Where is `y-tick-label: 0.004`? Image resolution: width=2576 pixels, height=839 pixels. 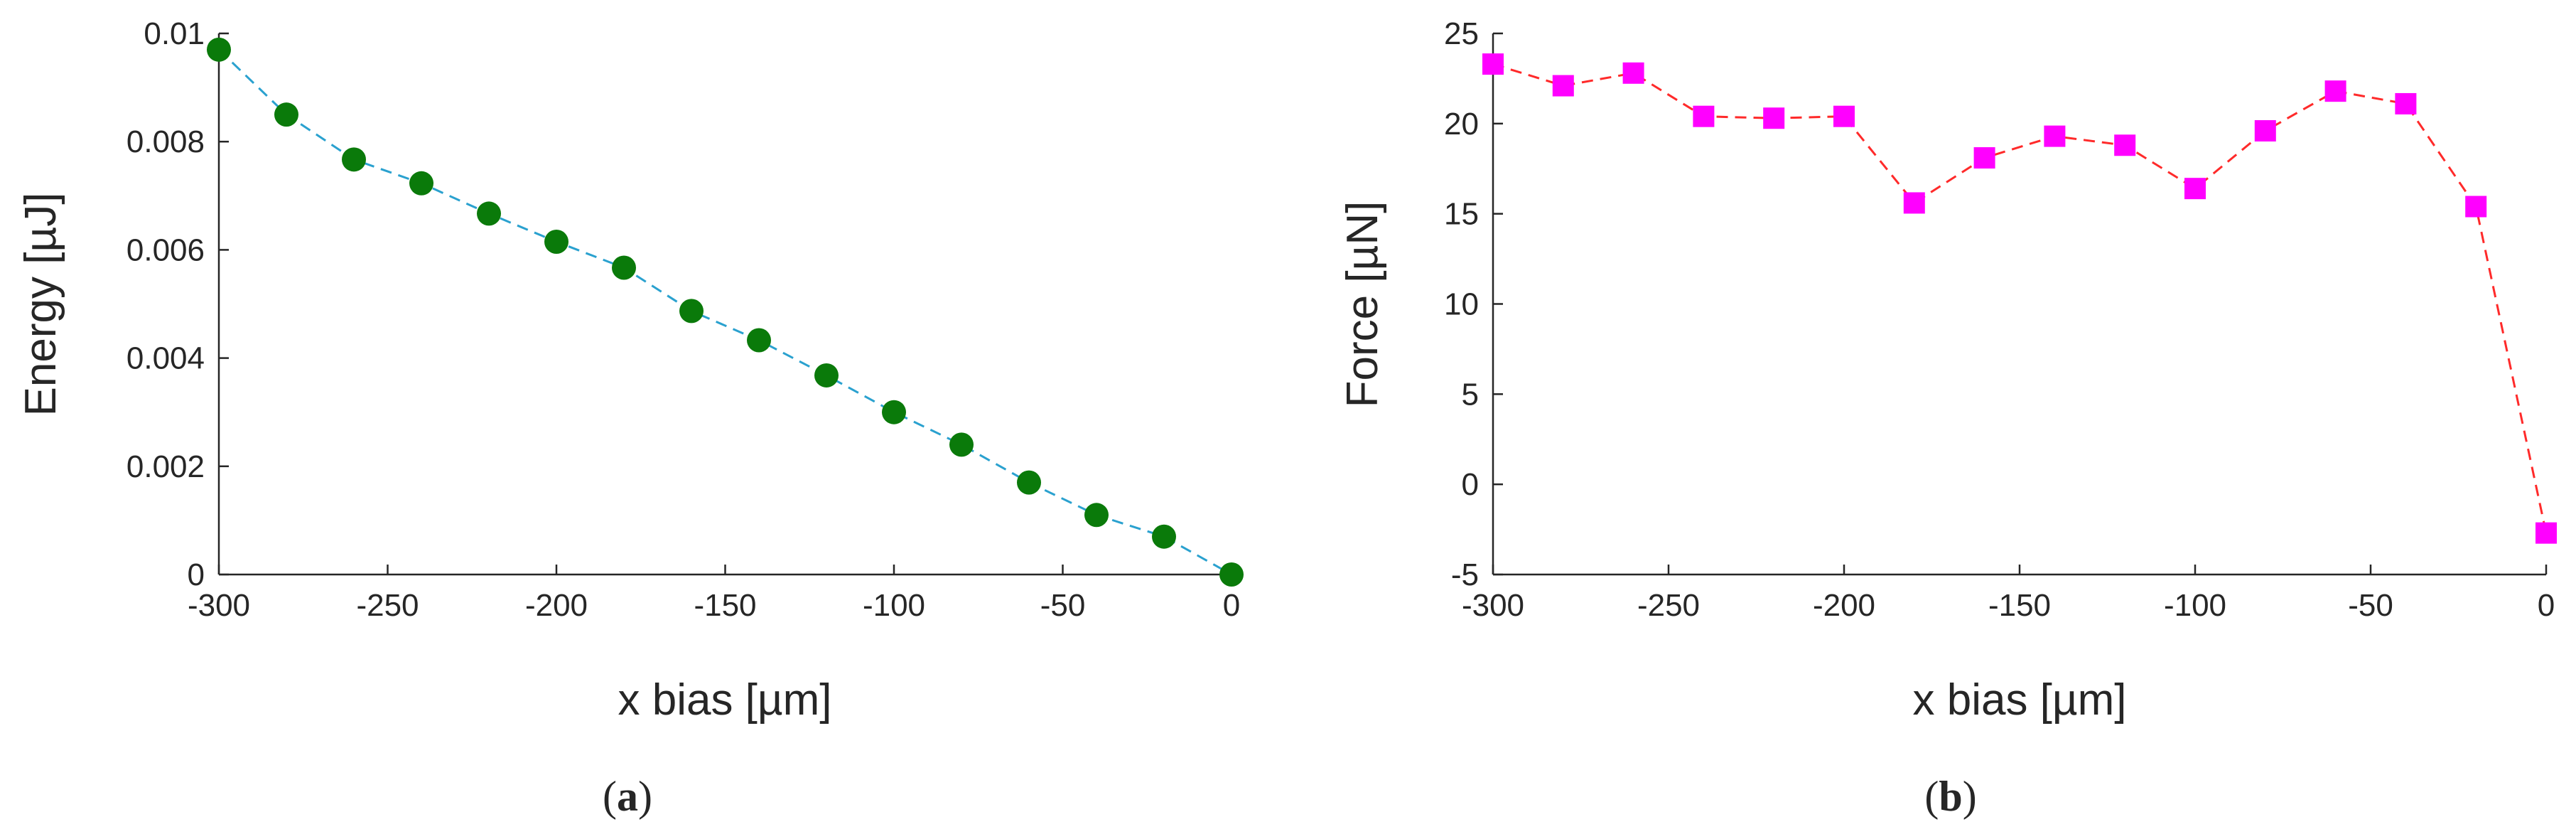 y-tick-label: 0.004 is located at coordinates (165, 358).